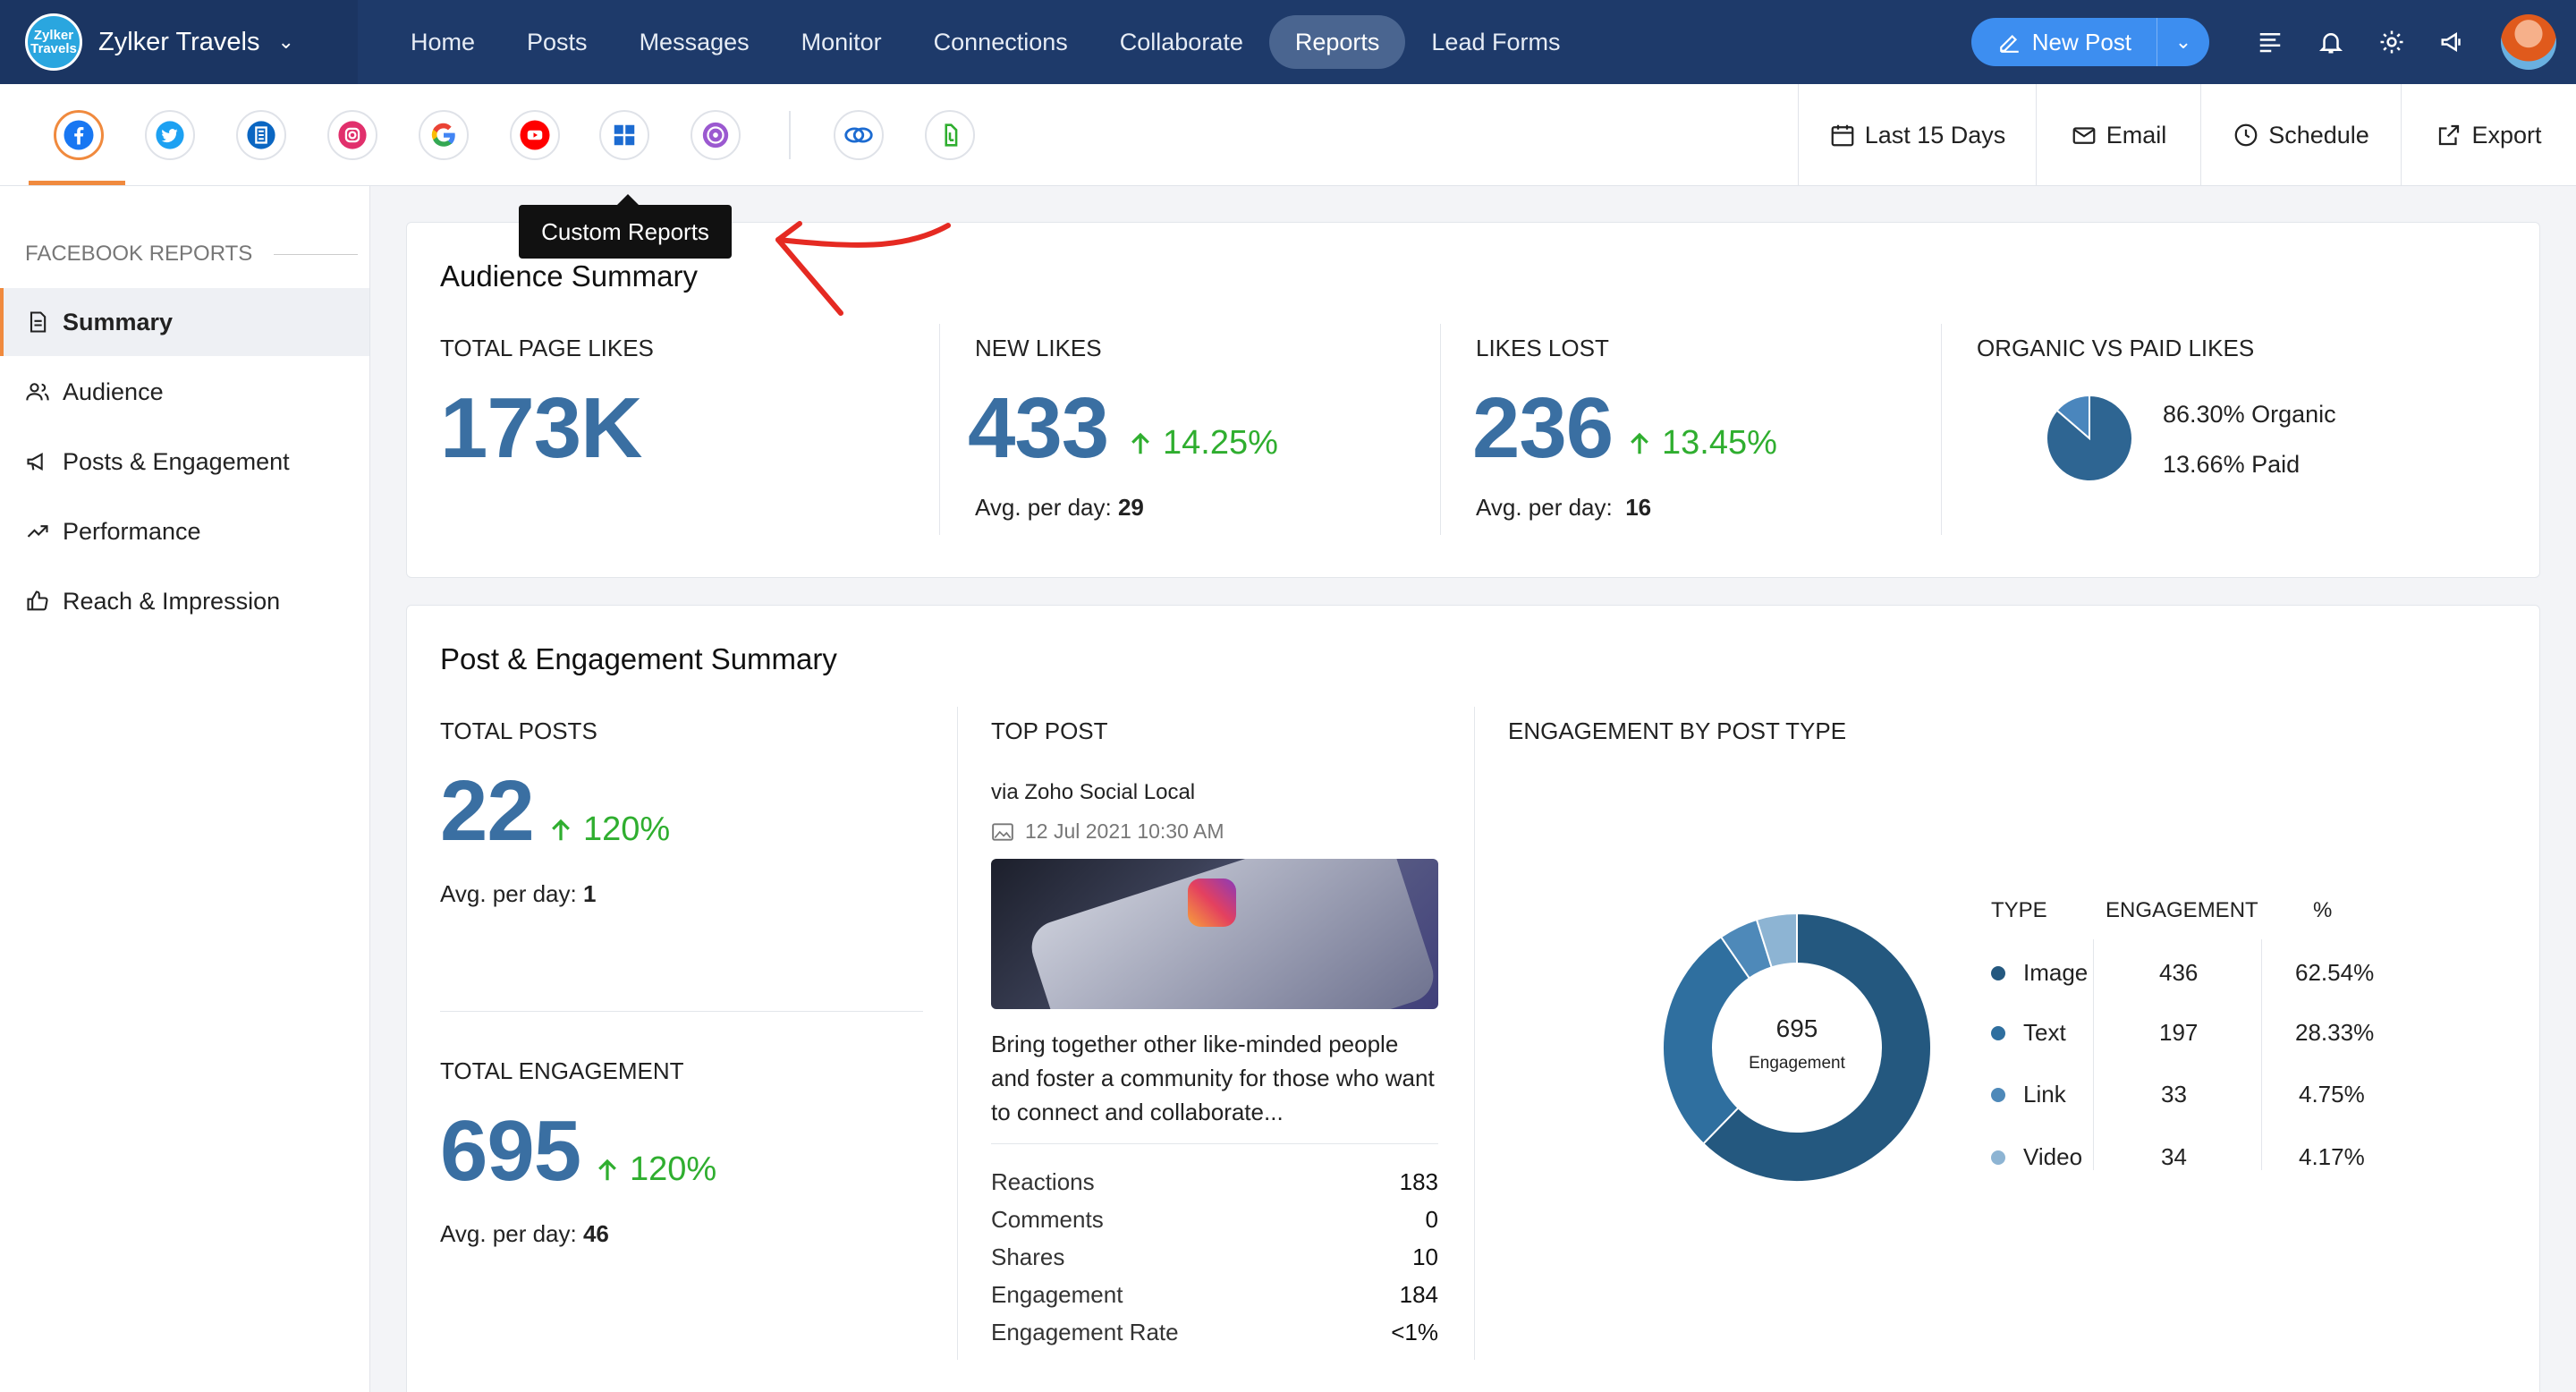  Describe the element at coordinates (285, 41) in the screenshot. I see `chevron-down-icon: ⌄` at that location.